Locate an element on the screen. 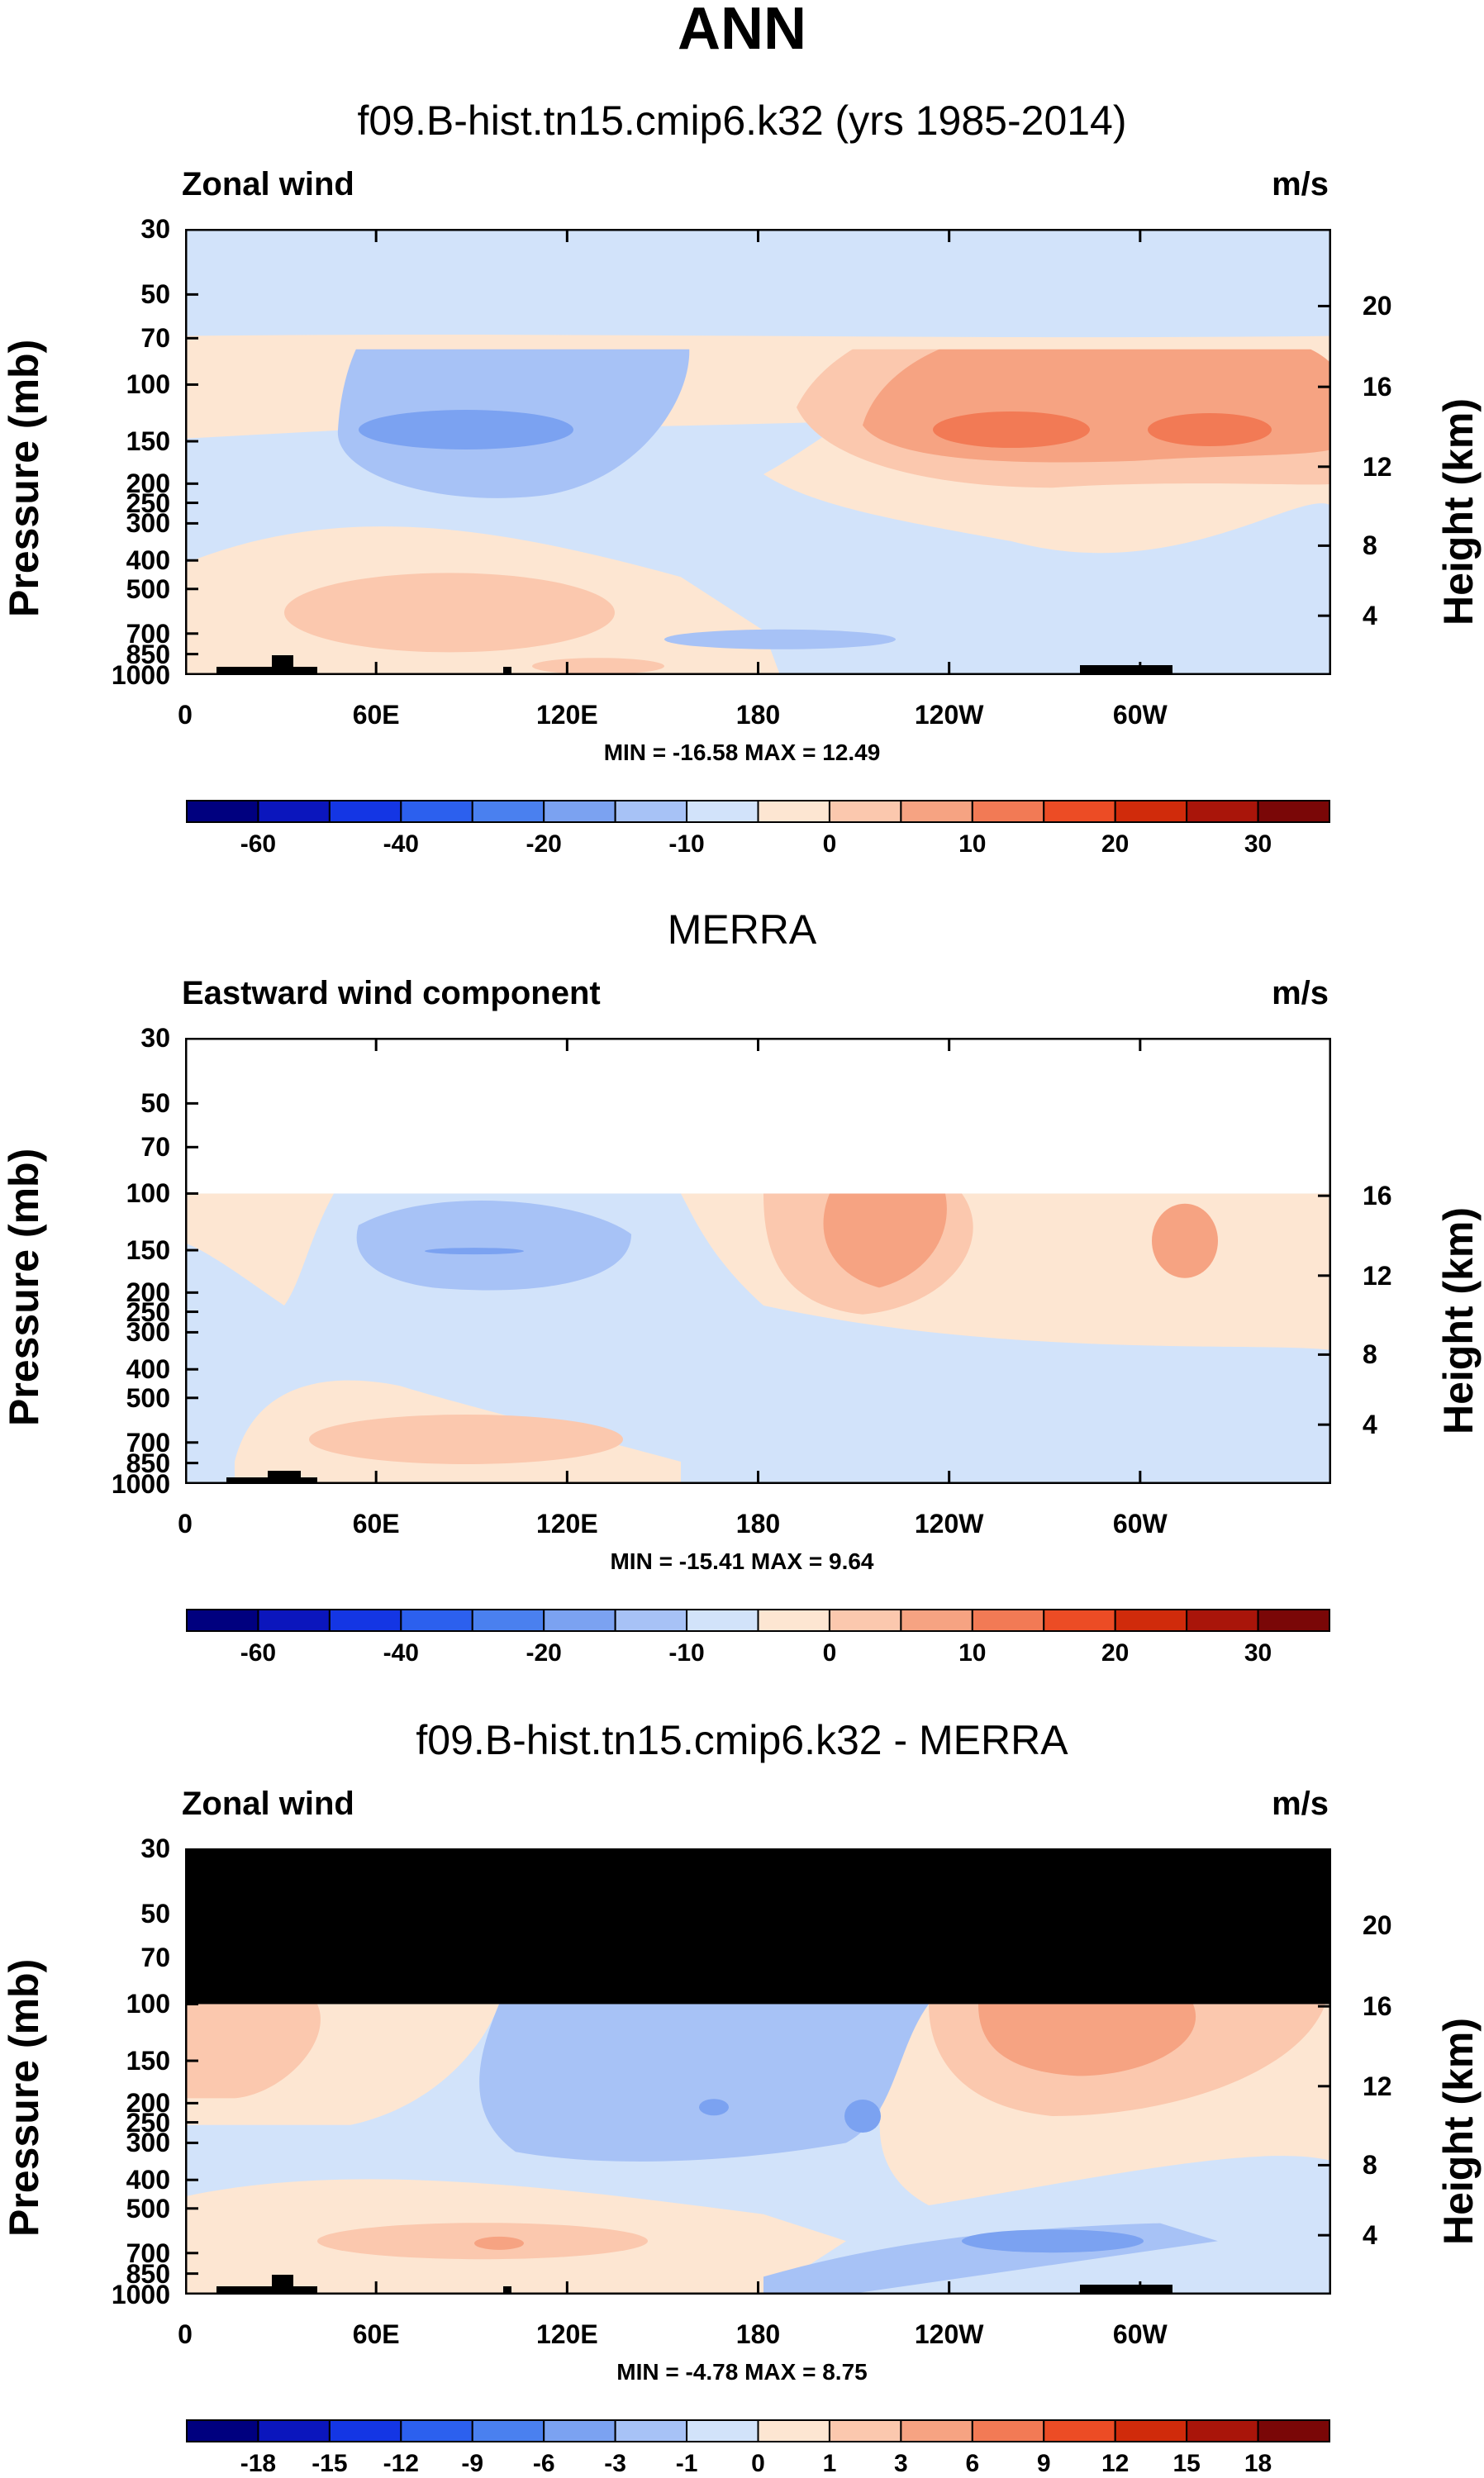 This screenshot has height=2478, width=1484. colorbar-label: -40 is located at coordinates (401, 844).